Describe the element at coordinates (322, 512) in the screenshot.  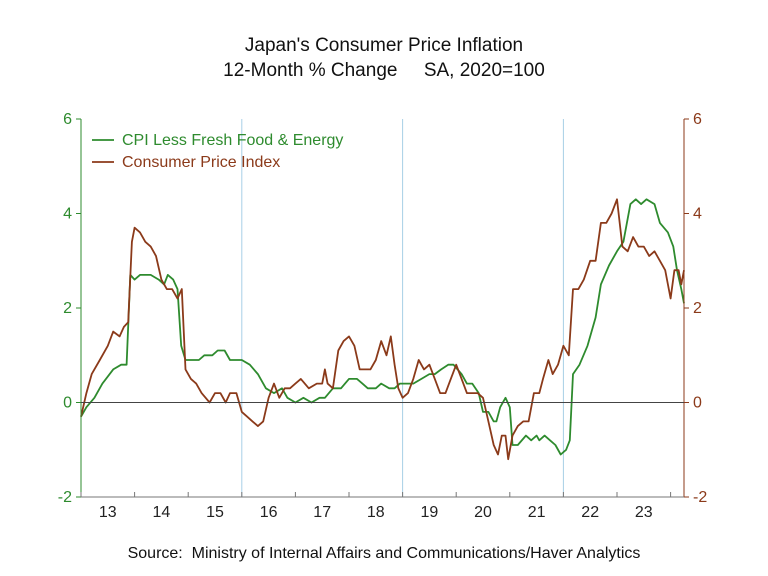
I see `x-tick-label: 17` at that location.